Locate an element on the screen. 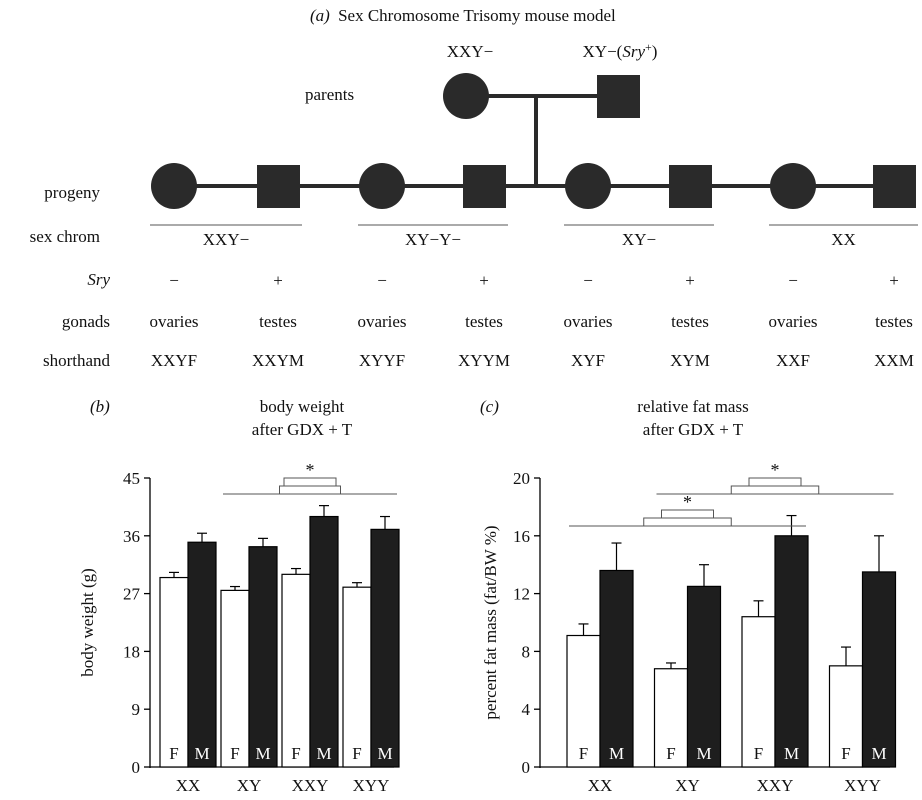  shorthand-value: XXM is located at coordinates (894, 360).